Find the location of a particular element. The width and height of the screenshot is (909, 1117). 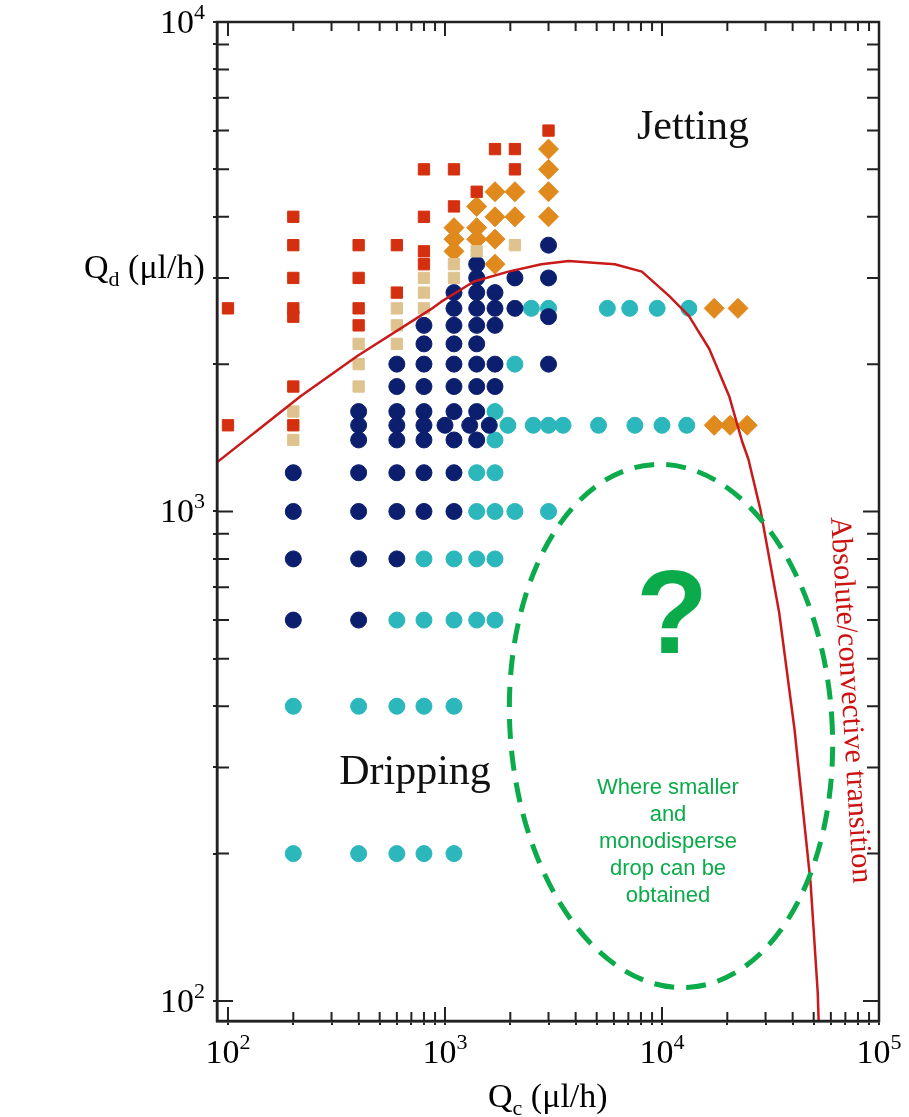

y-tick-label: 10$^{2}$ is located at coordinates (182, 998).